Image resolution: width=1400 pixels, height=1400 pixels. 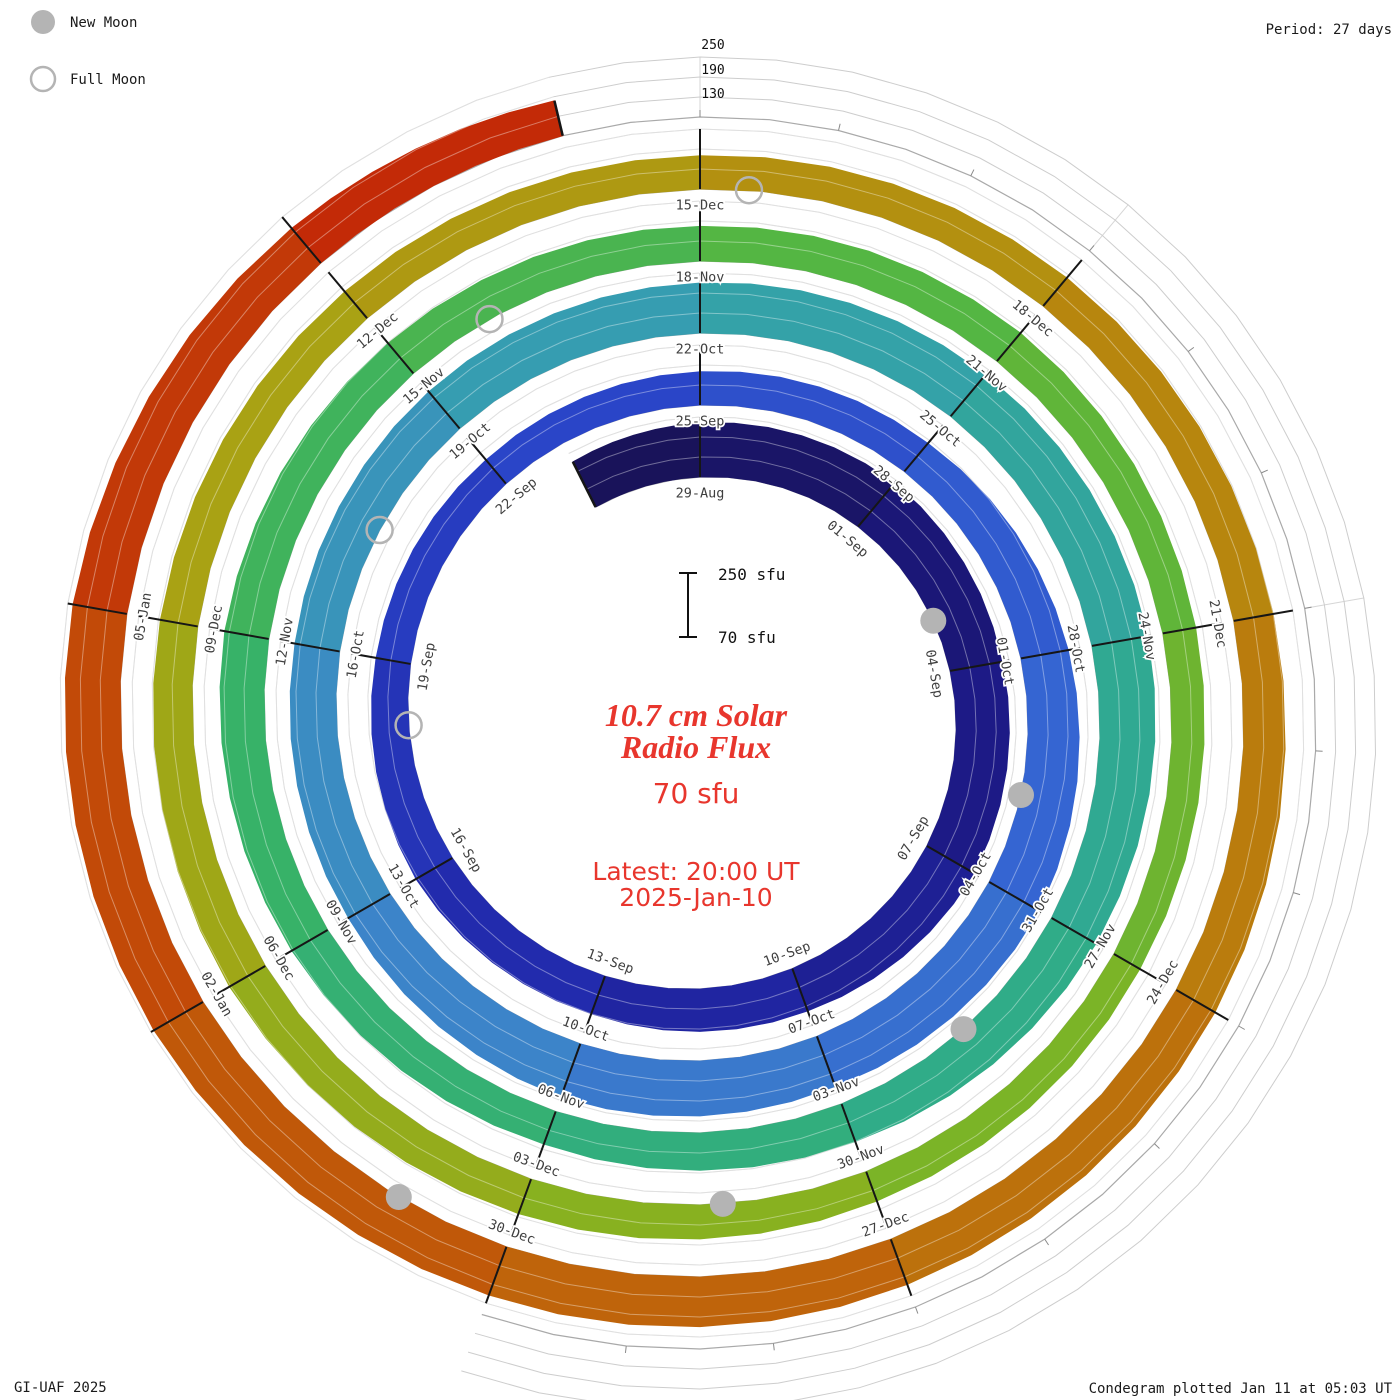 I want to click on new-moon-marker-30-Dec, so click(x=398, y=1197).